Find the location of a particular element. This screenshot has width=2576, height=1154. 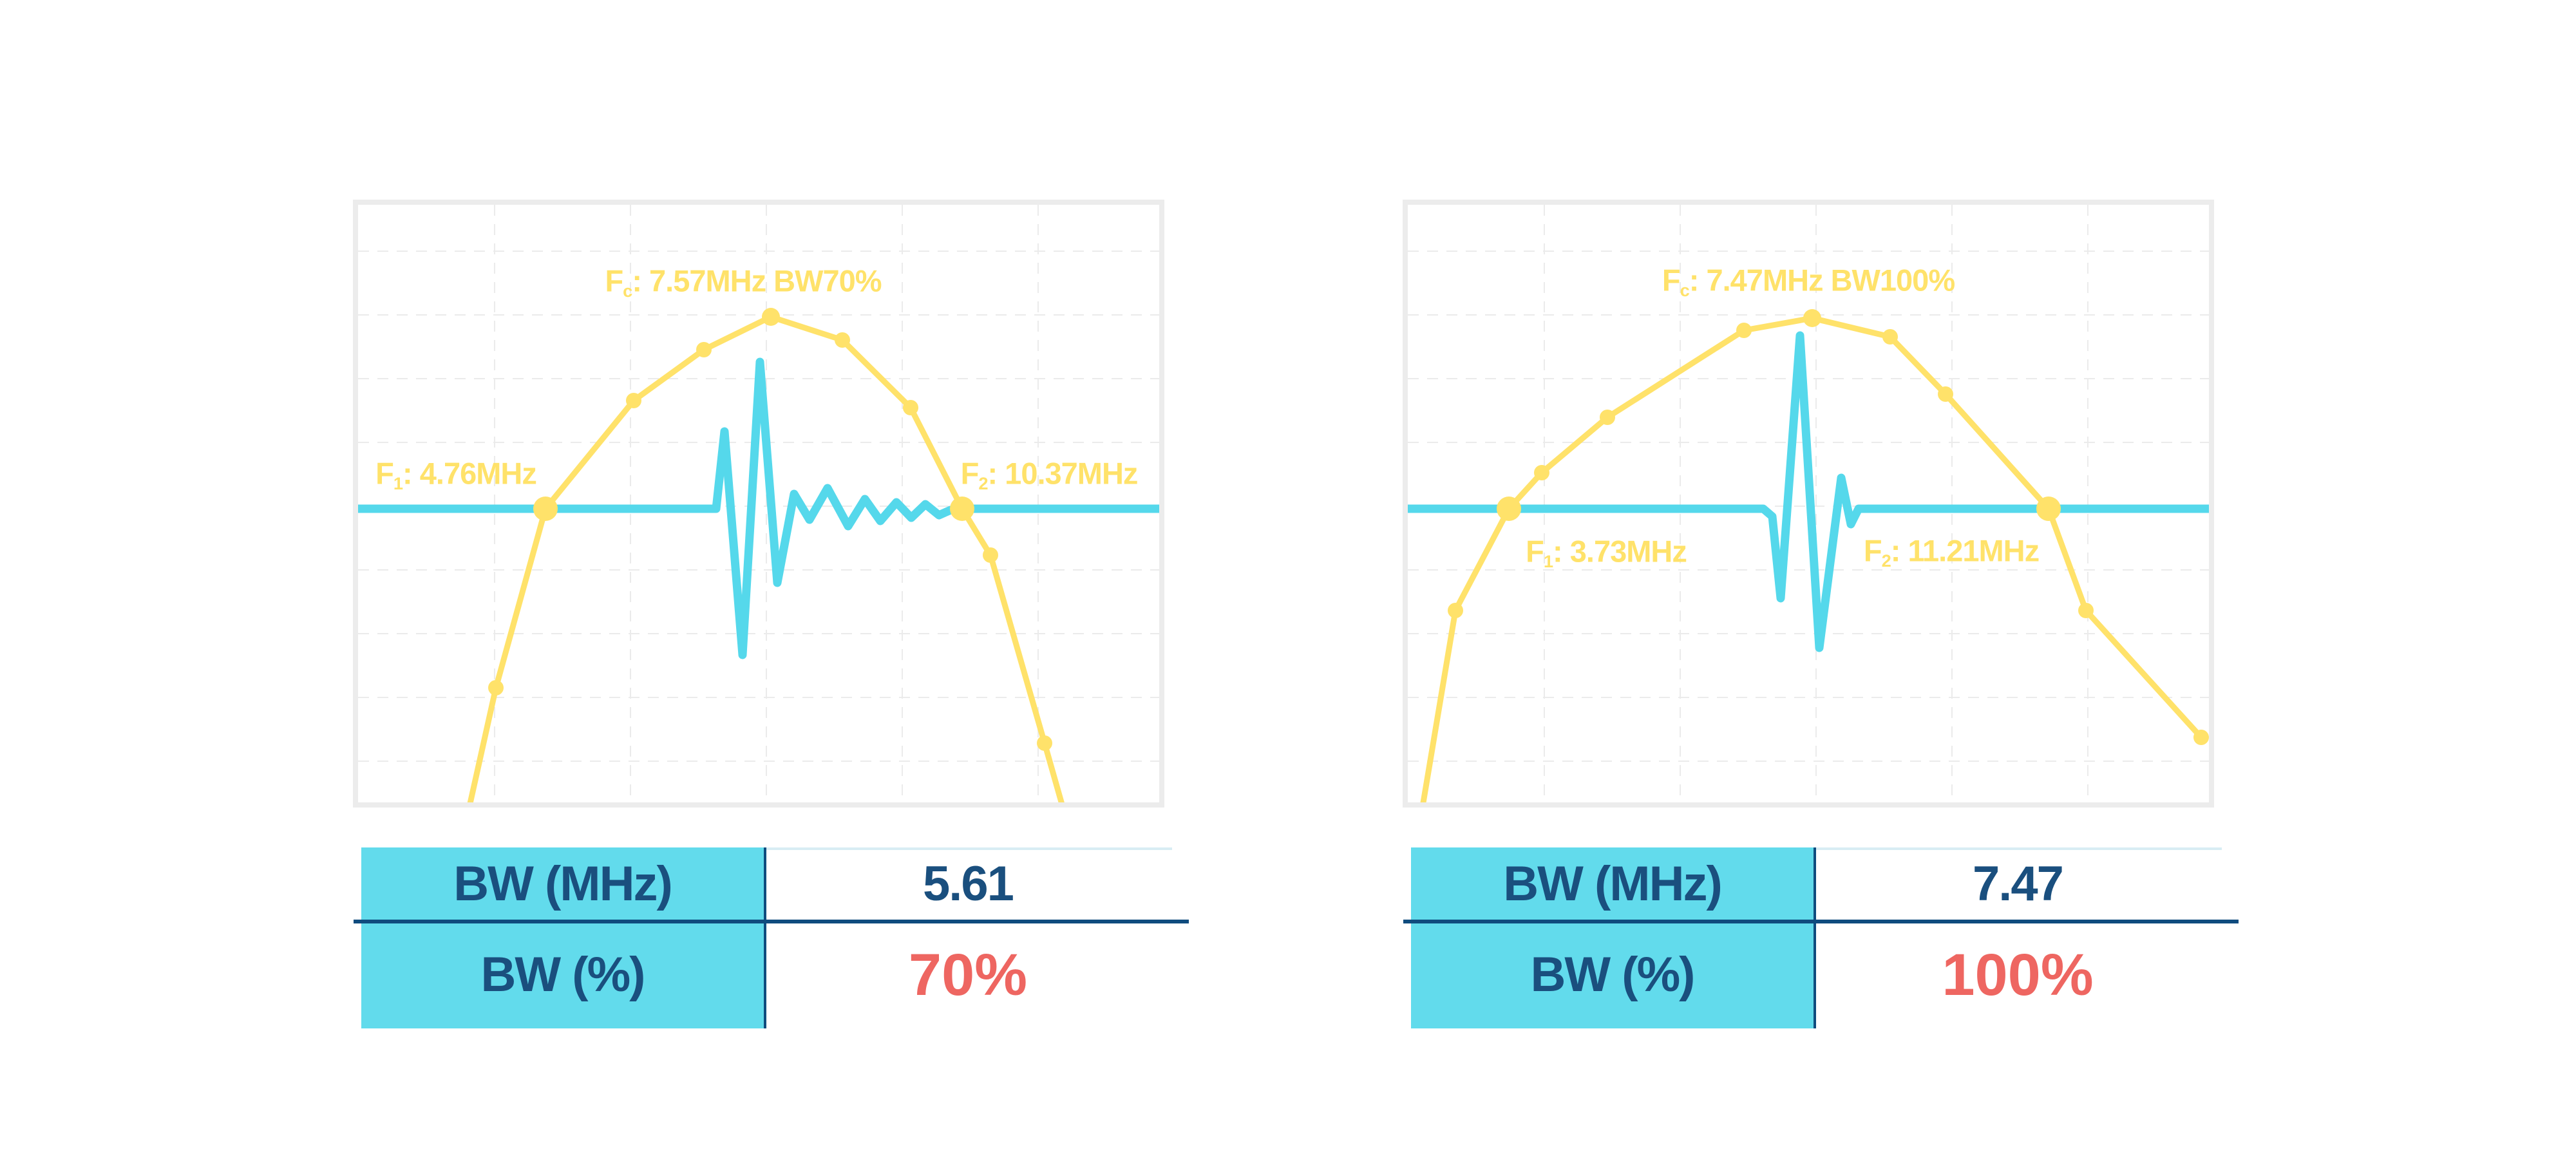

fc-annotation-text: : 7.57MHz BW70% is located at coordinates (757, 280).